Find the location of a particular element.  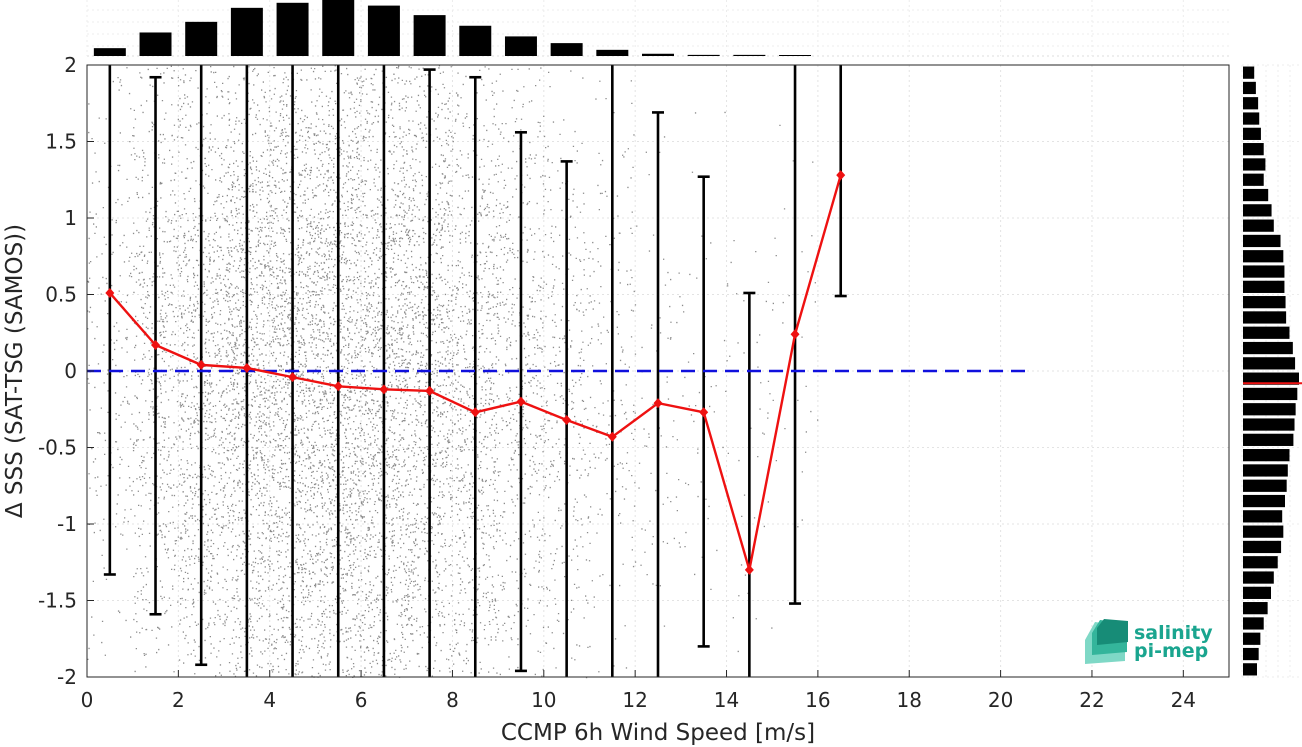

x-tick-label: 8 is located at coordinates (452, 700).